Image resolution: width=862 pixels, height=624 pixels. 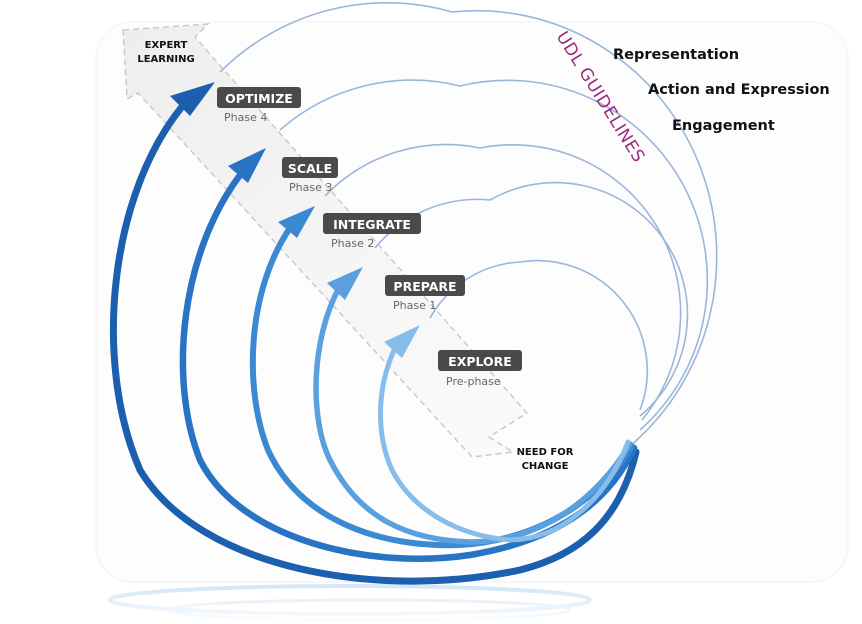 What do you see at coordinates (296, 222) in the screenshot?
I see `curved-arrow-icon-integrate` at bounding box center [296, 222].